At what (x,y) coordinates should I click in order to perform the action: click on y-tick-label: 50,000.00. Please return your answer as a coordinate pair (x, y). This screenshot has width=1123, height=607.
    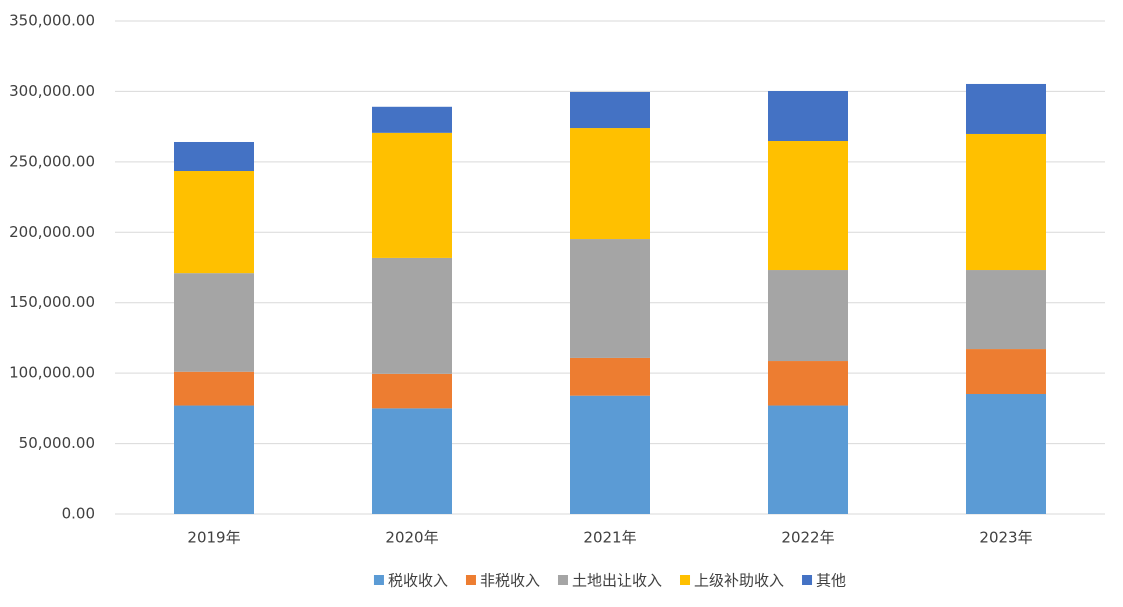
    Looking at the image, I should click on (57, 443).